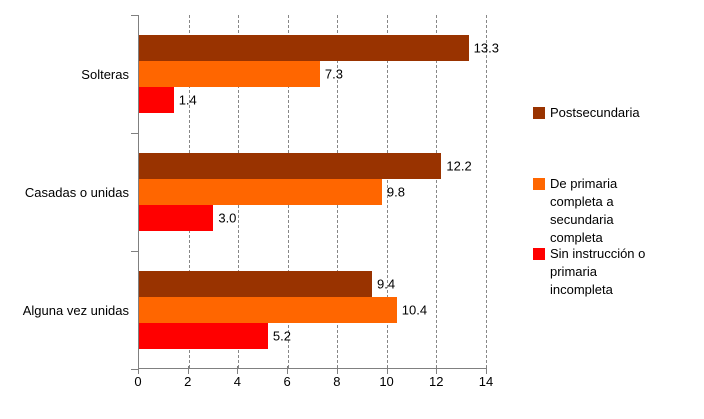  I want to click on bar-value-label: 3.0, so click(227, 218).